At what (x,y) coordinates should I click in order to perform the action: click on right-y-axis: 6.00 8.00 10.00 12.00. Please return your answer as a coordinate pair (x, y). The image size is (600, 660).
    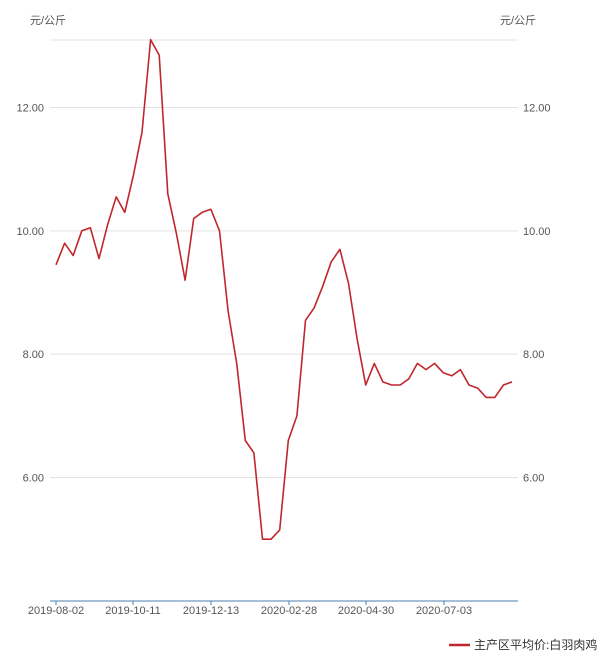
    Looking at the image, I should click on (537, 294).